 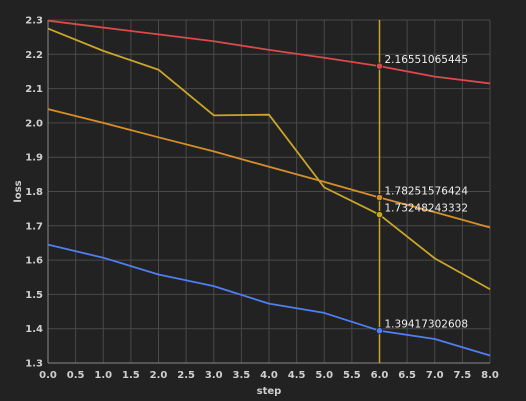 What do you see at coordinates (427, 60) in the screenshot?
I see `hover-value-label: 2.16551065445` at bounding box center [427, 60].